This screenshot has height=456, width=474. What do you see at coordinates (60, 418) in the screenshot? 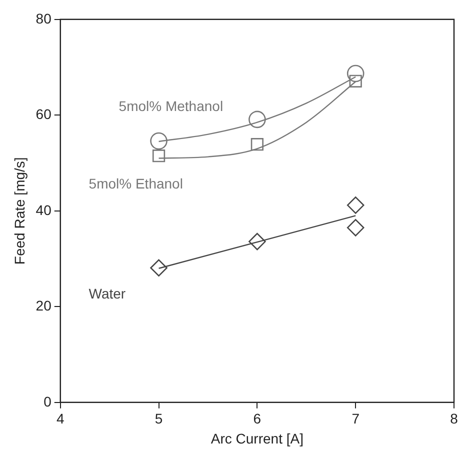
I see `x-tick-label: 4` at bounding box center [60, 418].